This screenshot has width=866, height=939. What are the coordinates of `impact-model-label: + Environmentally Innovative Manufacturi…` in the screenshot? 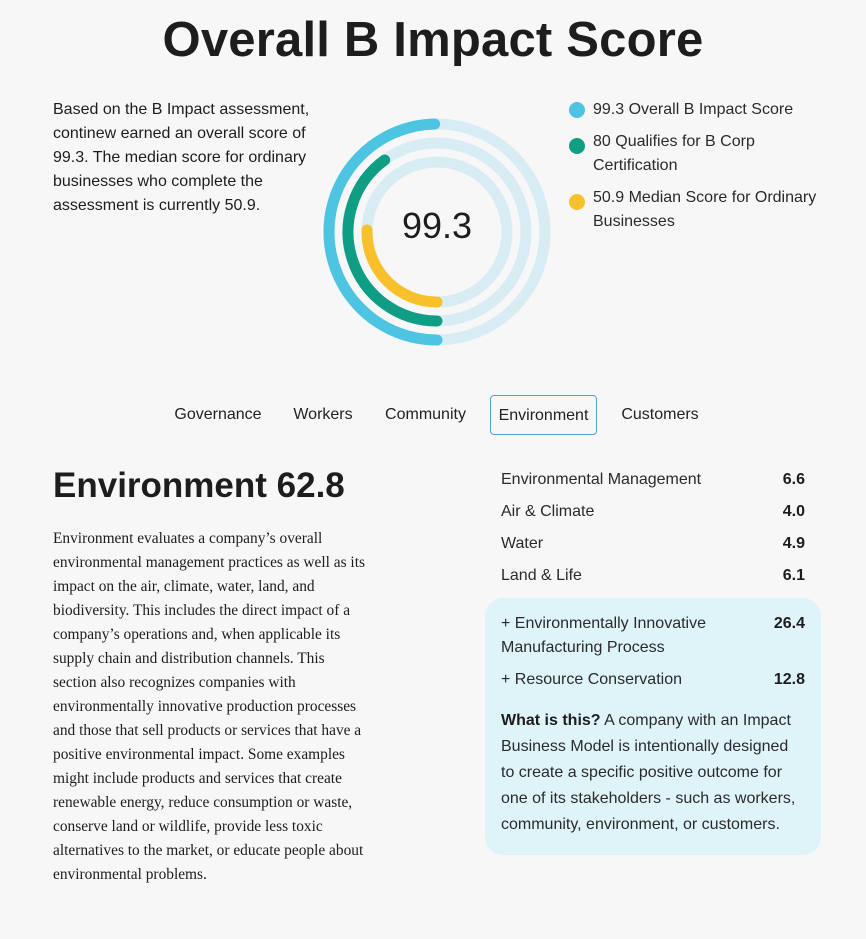 It's located at (603, 635).